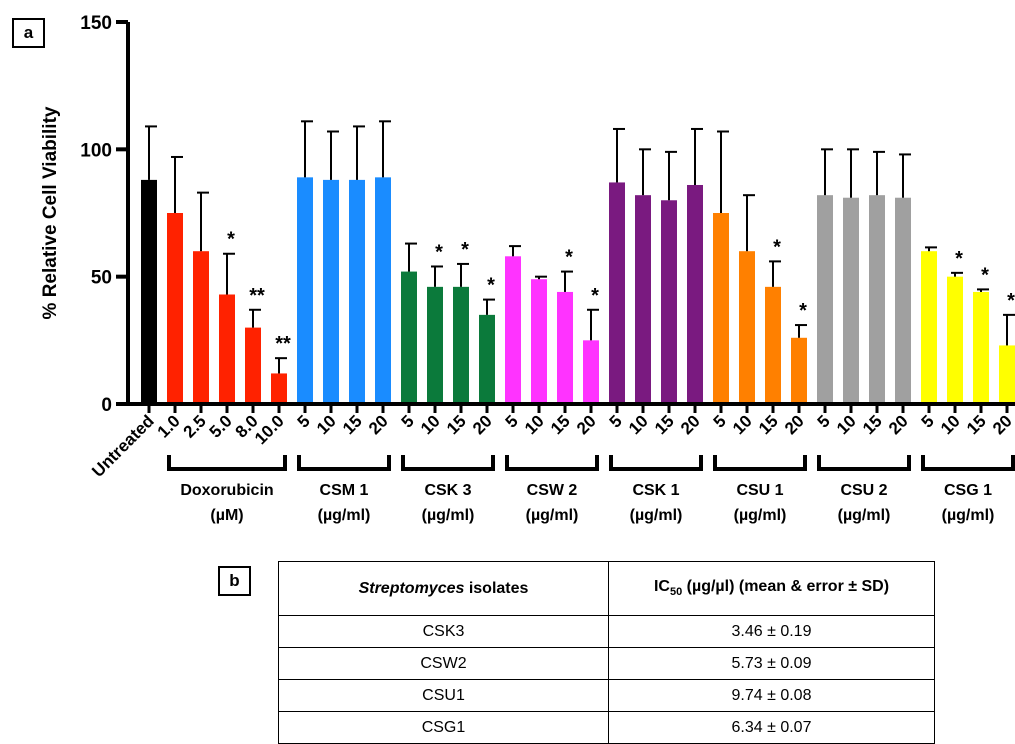 This screenshot has width=1015, height=744. I want to click on group-label: CSM 1, so click(344, 490).